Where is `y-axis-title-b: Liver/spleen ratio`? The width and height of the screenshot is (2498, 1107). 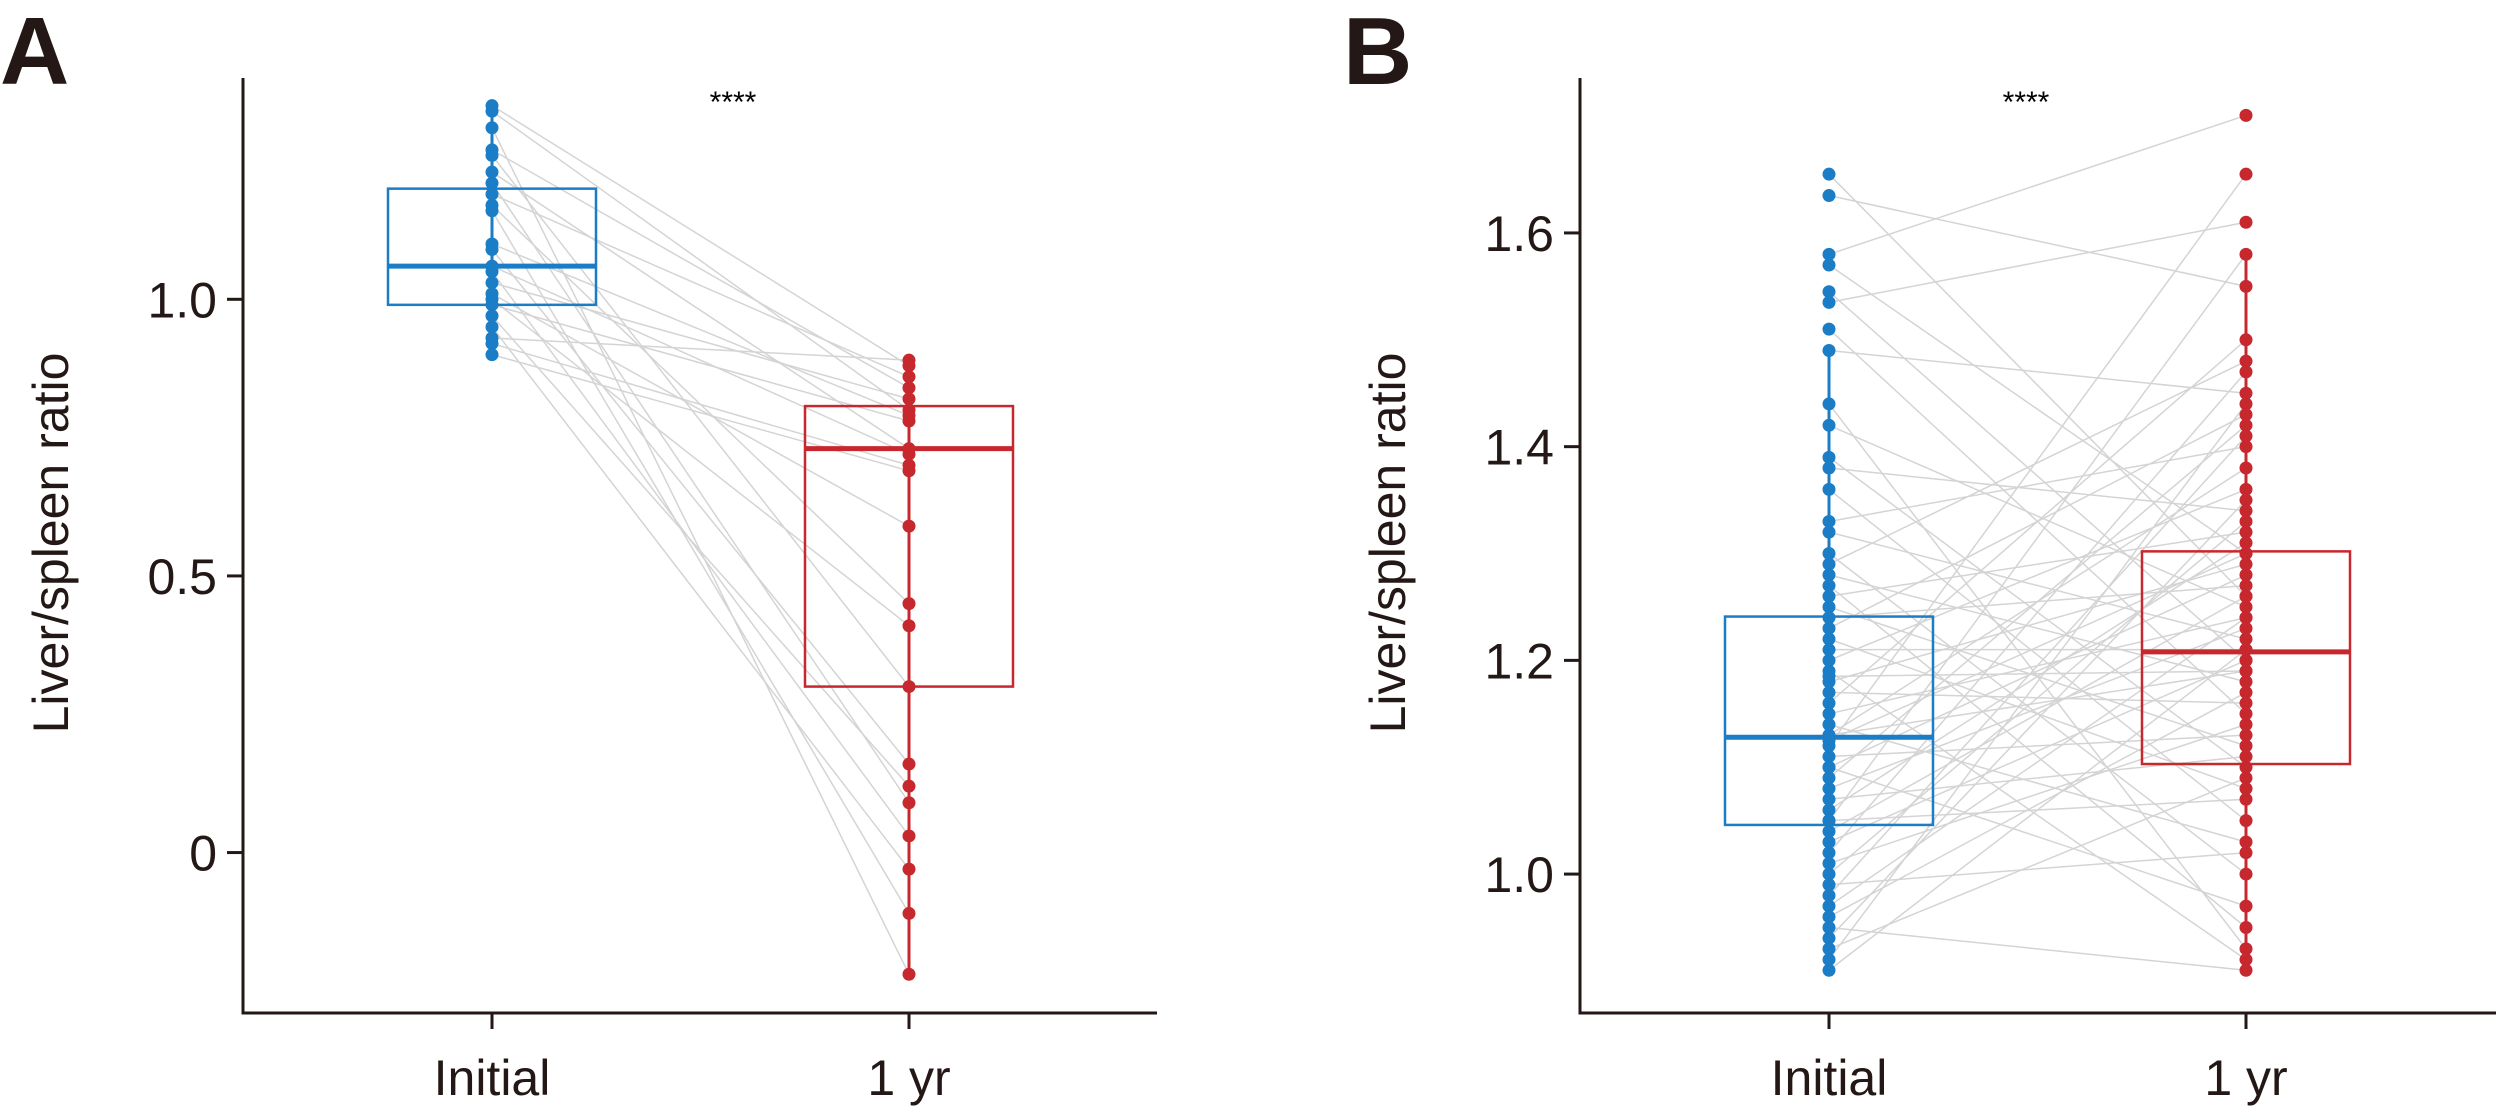 y-axis-title-b: Liver/spleen ratio is located at coordinates (1388, 543).